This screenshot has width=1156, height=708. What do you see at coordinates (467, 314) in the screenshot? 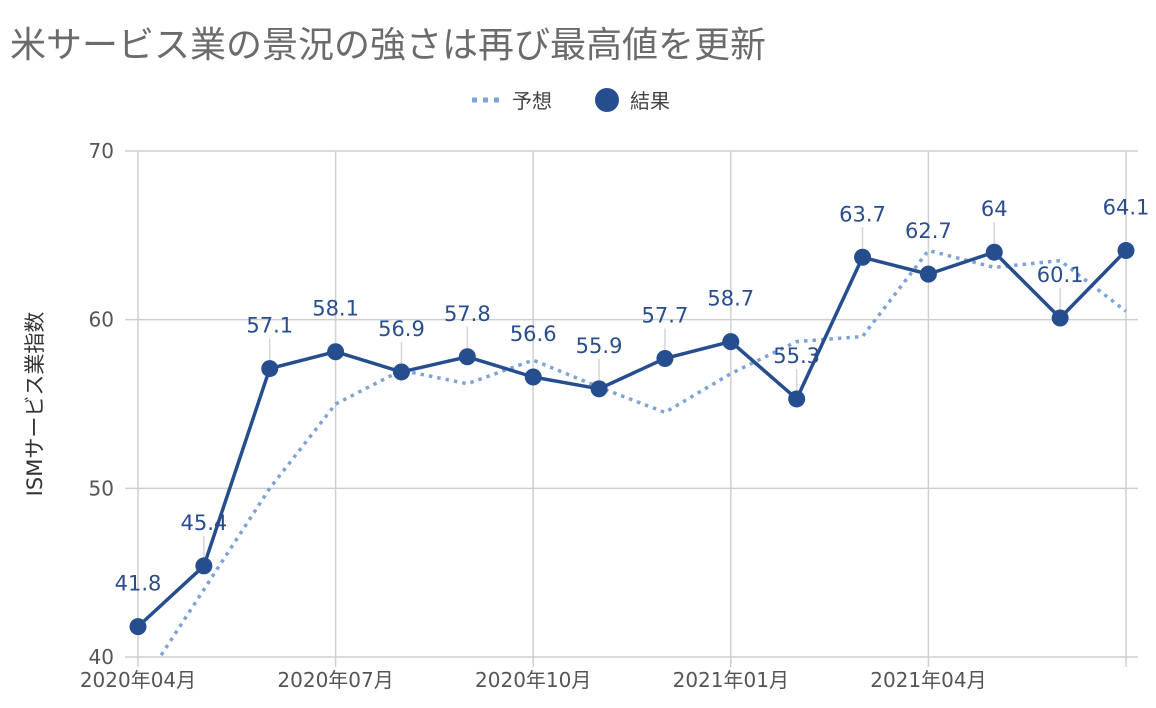
I see `data-label: 57.8` at bounding box center [467, 314].